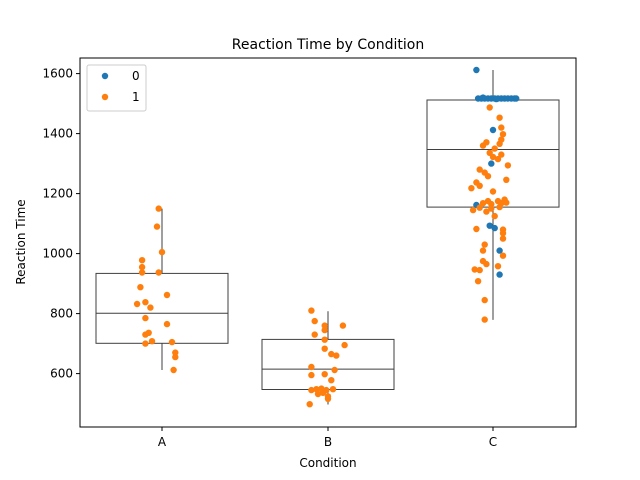 The image size is (640, 480). What do you see at coordinates (327, 463) in the screenshot?
I see `x-axis-label: Condition` at bounding box center [327, 463].